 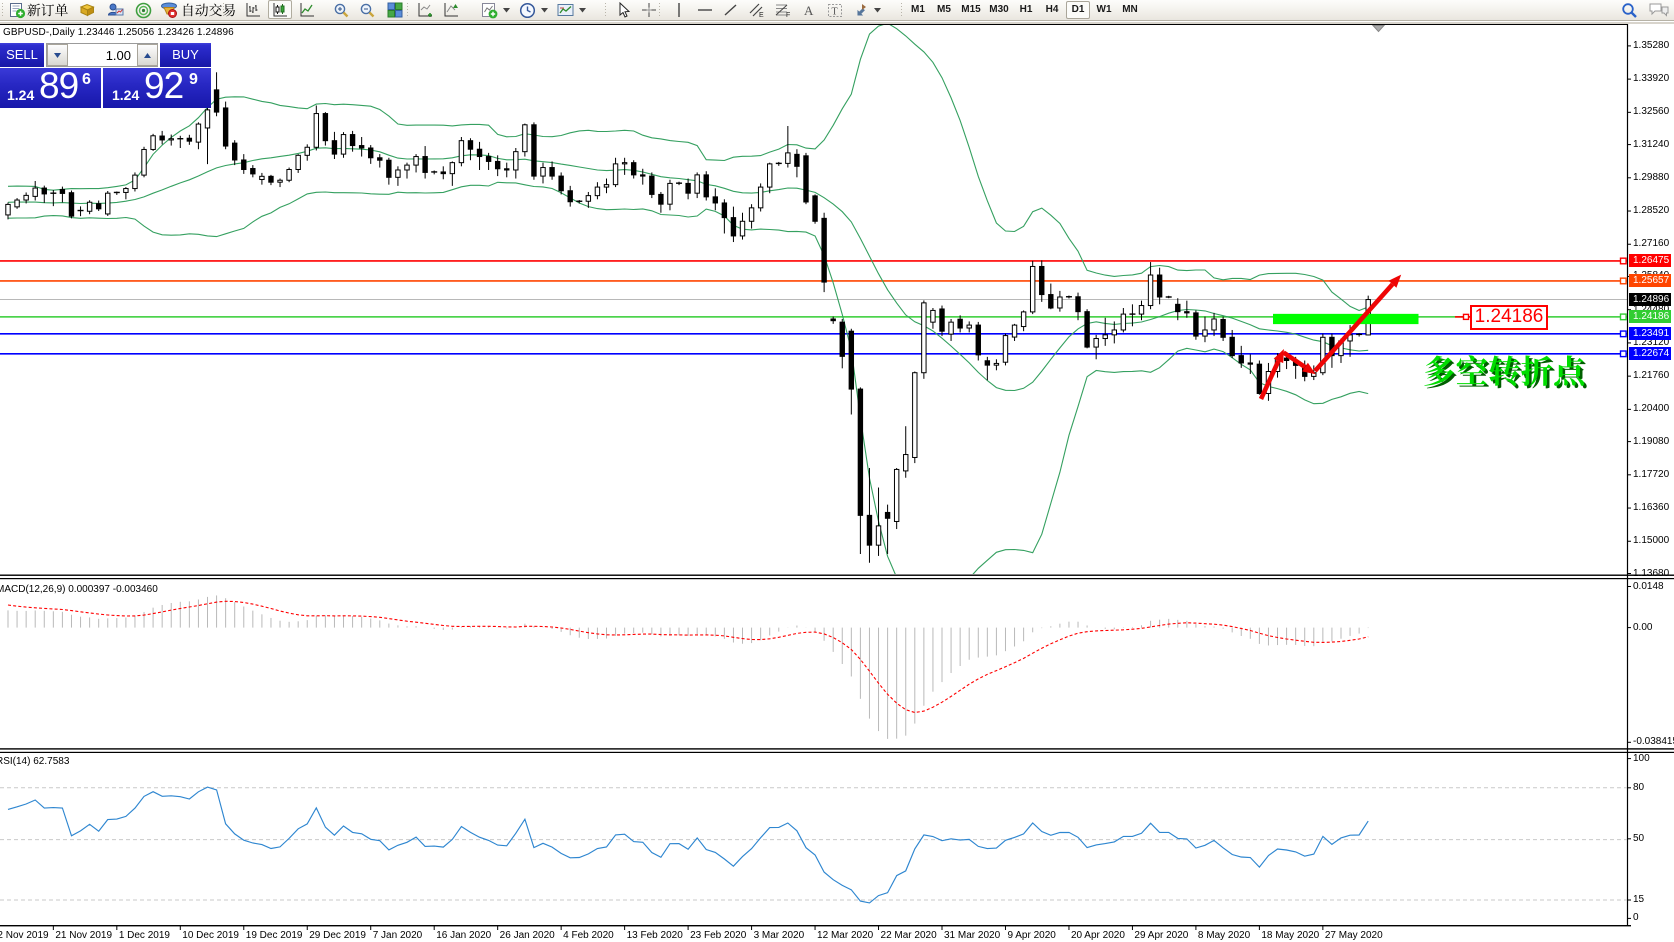 I want to click on timeframe-MN: MN, so click(x=1130, y=9).